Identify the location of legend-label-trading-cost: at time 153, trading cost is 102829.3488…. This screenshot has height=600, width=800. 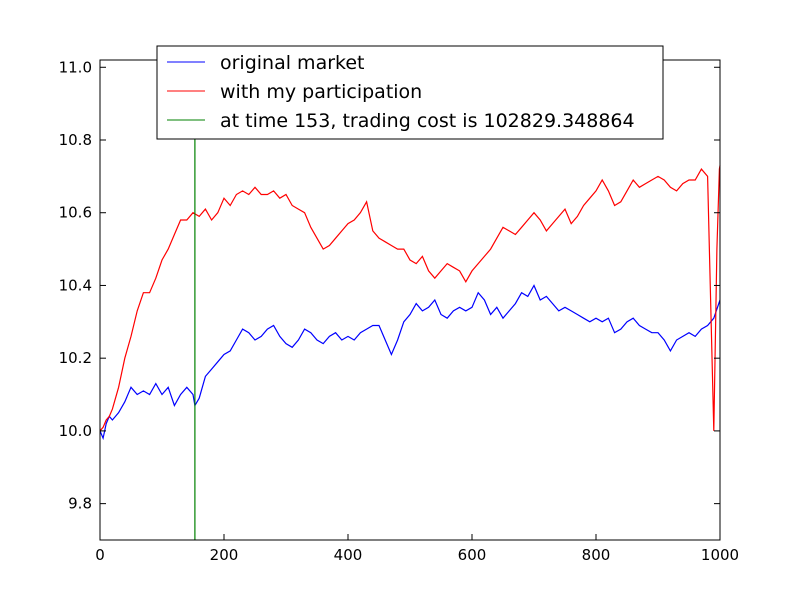
(427, 121).